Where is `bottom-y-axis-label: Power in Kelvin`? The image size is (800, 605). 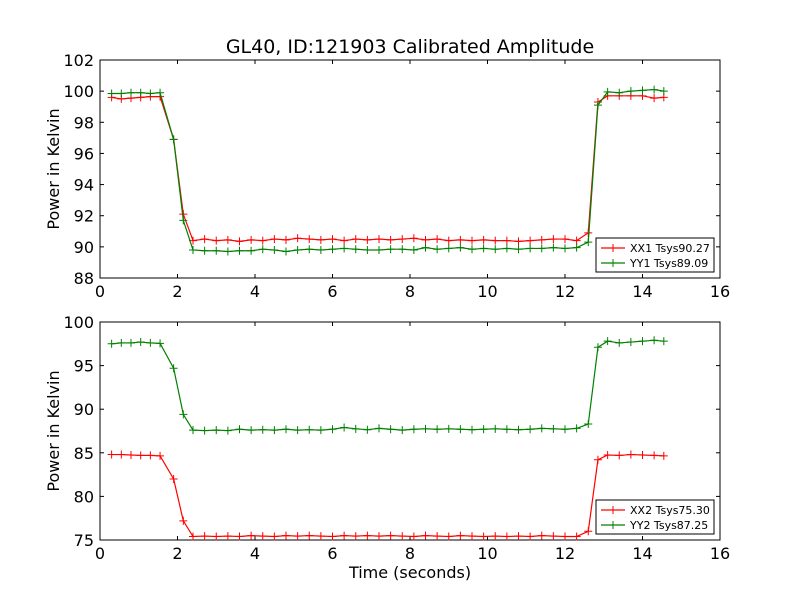
bottom-y-axis-label: Power in Kelvin is located at coordinates (53, 430).